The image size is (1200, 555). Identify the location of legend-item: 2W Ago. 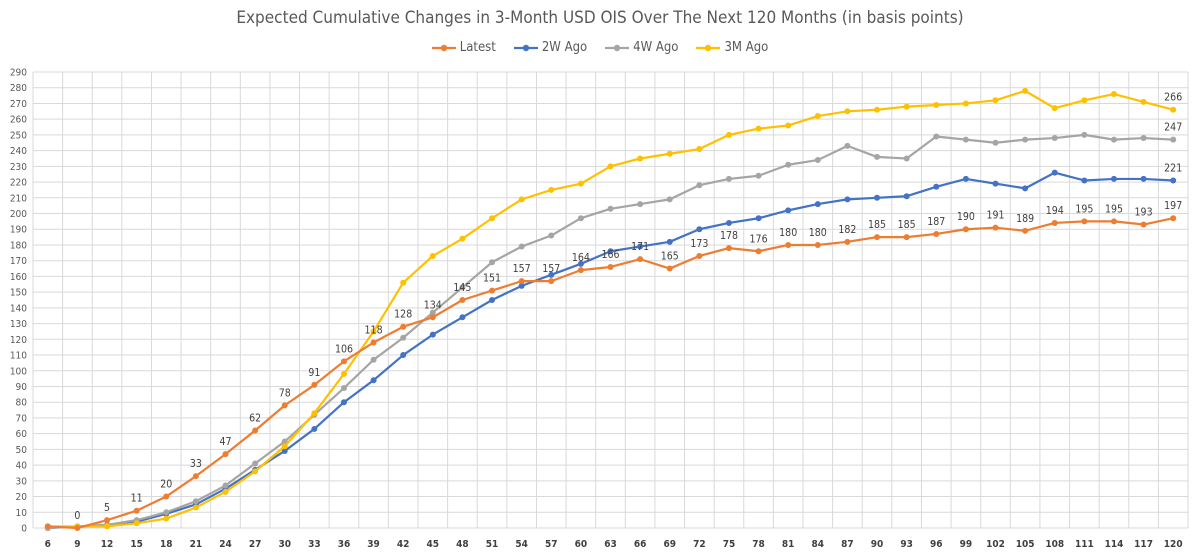
(550, 47).